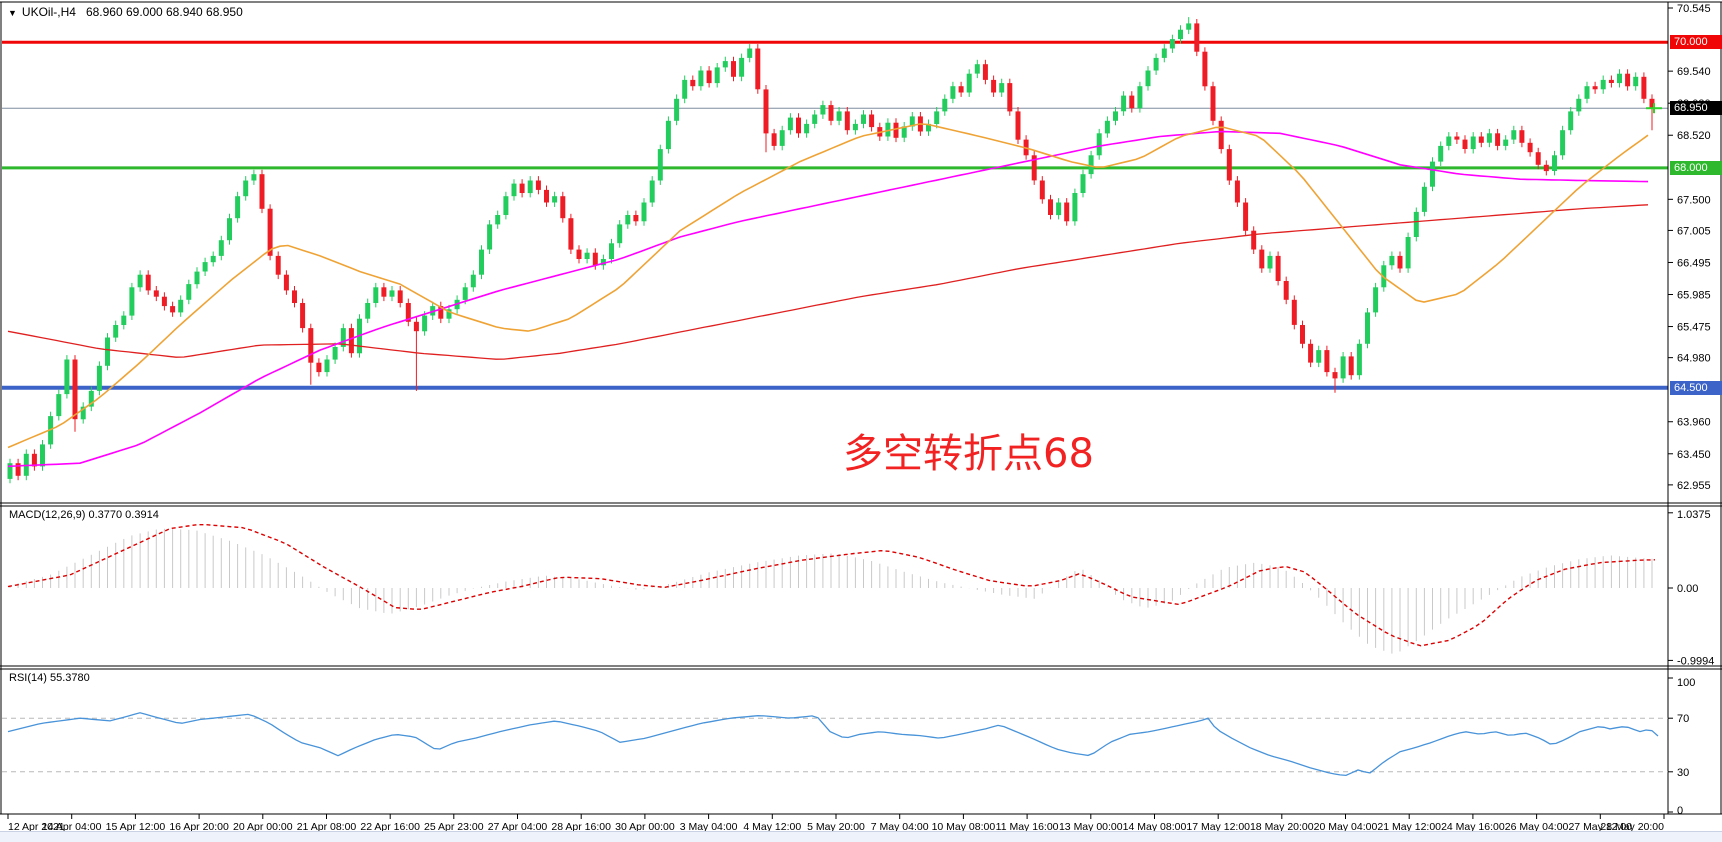 The height and width of the screenshot is (842, 1722). Describe the element at coordinates (72, 827) in the screenshot. I see `svg-text: 14 Apr 04:00` at that location.